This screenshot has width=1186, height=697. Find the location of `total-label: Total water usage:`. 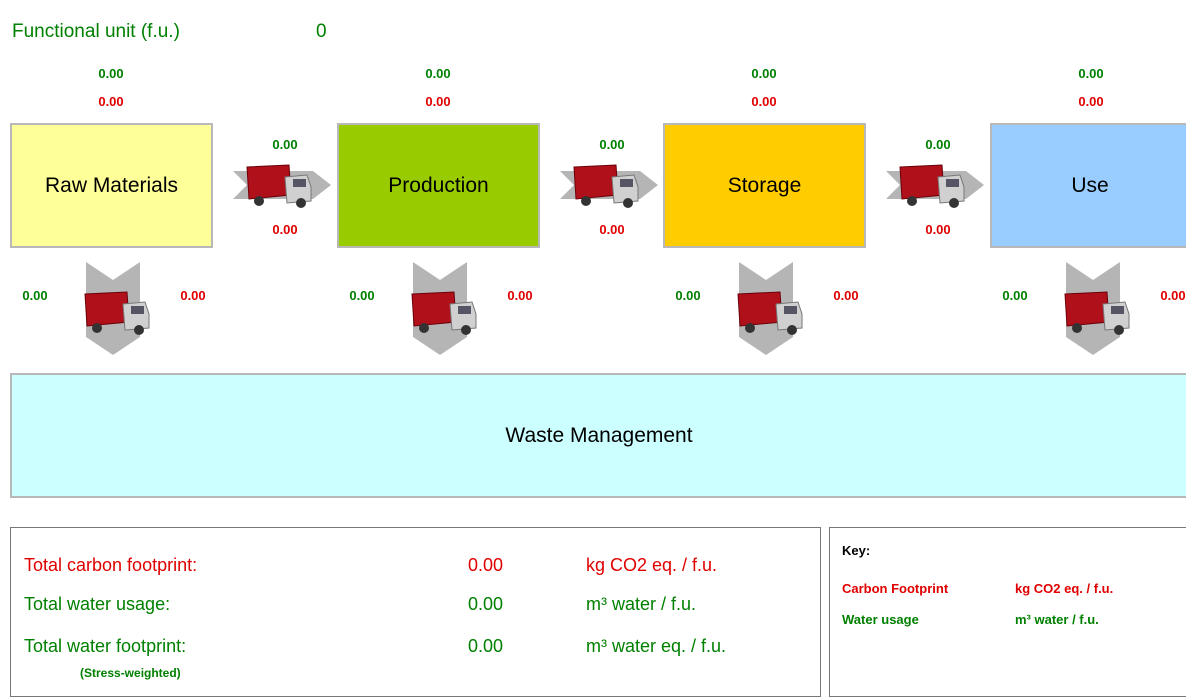

total-label: Total water usage: is located at coordinates (97, 604).